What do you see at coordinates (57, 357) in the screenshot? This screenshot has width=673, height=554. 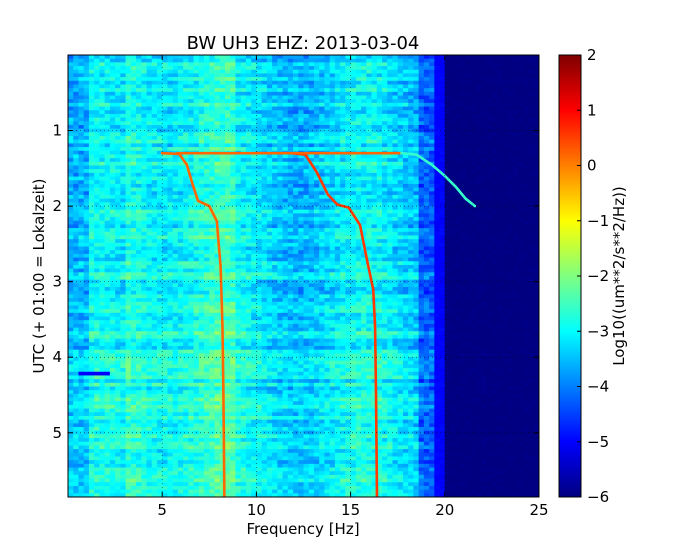 I see `y-tick-label: 4` at bounding box center [57, 357].